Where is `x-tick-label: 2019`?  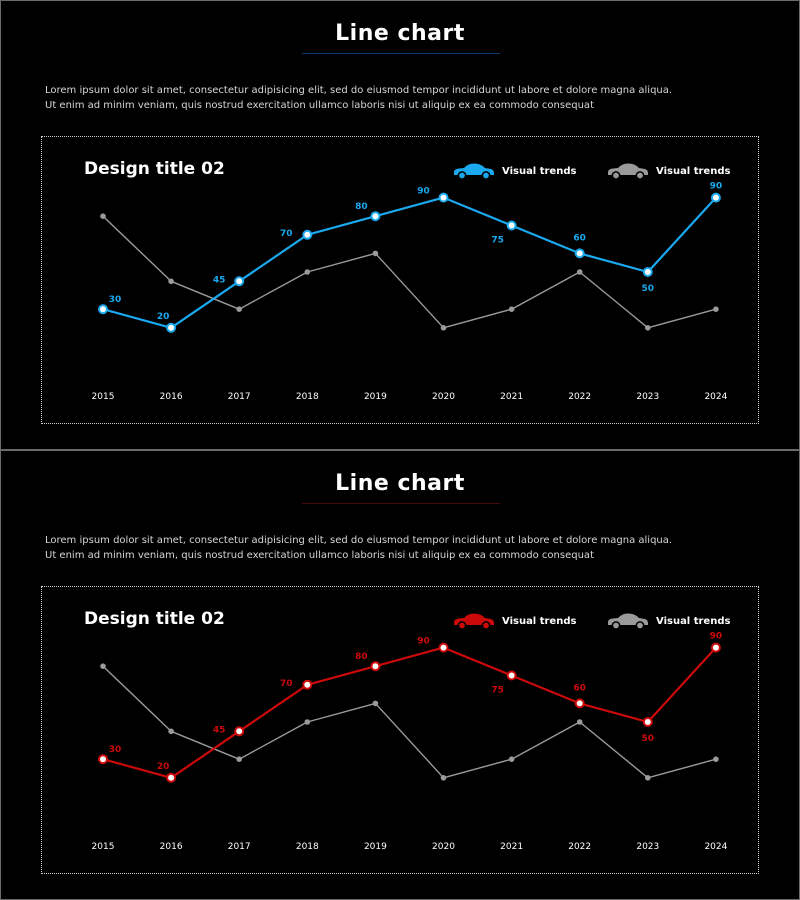 x-tick-label: 2019 is located at coordinates (375, 847).